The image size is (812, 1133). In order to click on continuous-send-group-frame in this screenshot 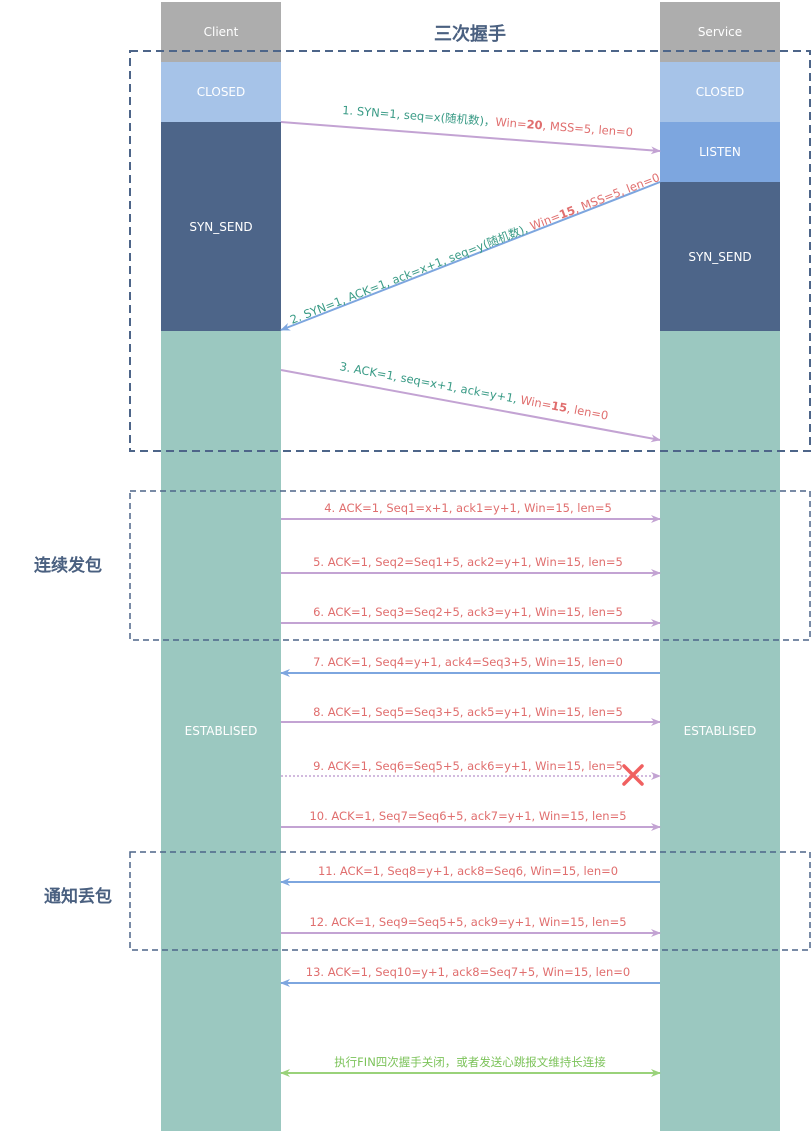, I will do `click(470, 565)`.